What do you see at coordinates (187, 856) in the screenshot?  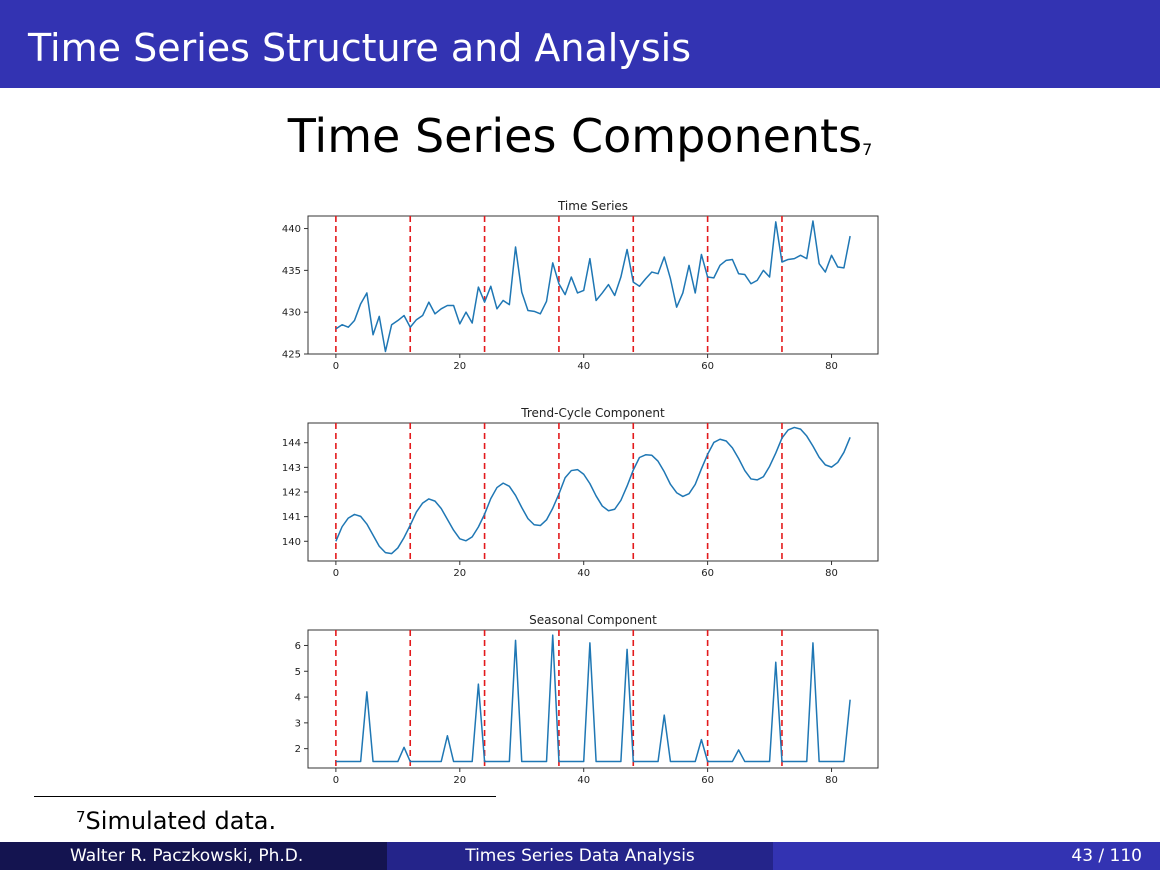 I see `footer-author: Walter R. Paczkowski, Ph.D.` at bounding box center [187, 856].